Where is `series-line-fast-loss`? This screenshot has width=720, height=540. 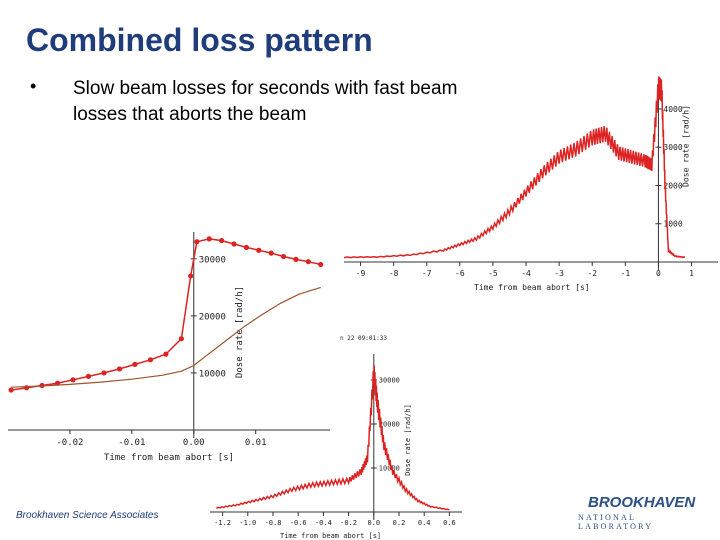
series-line-fast-loss is located at coordinates (332, 438).